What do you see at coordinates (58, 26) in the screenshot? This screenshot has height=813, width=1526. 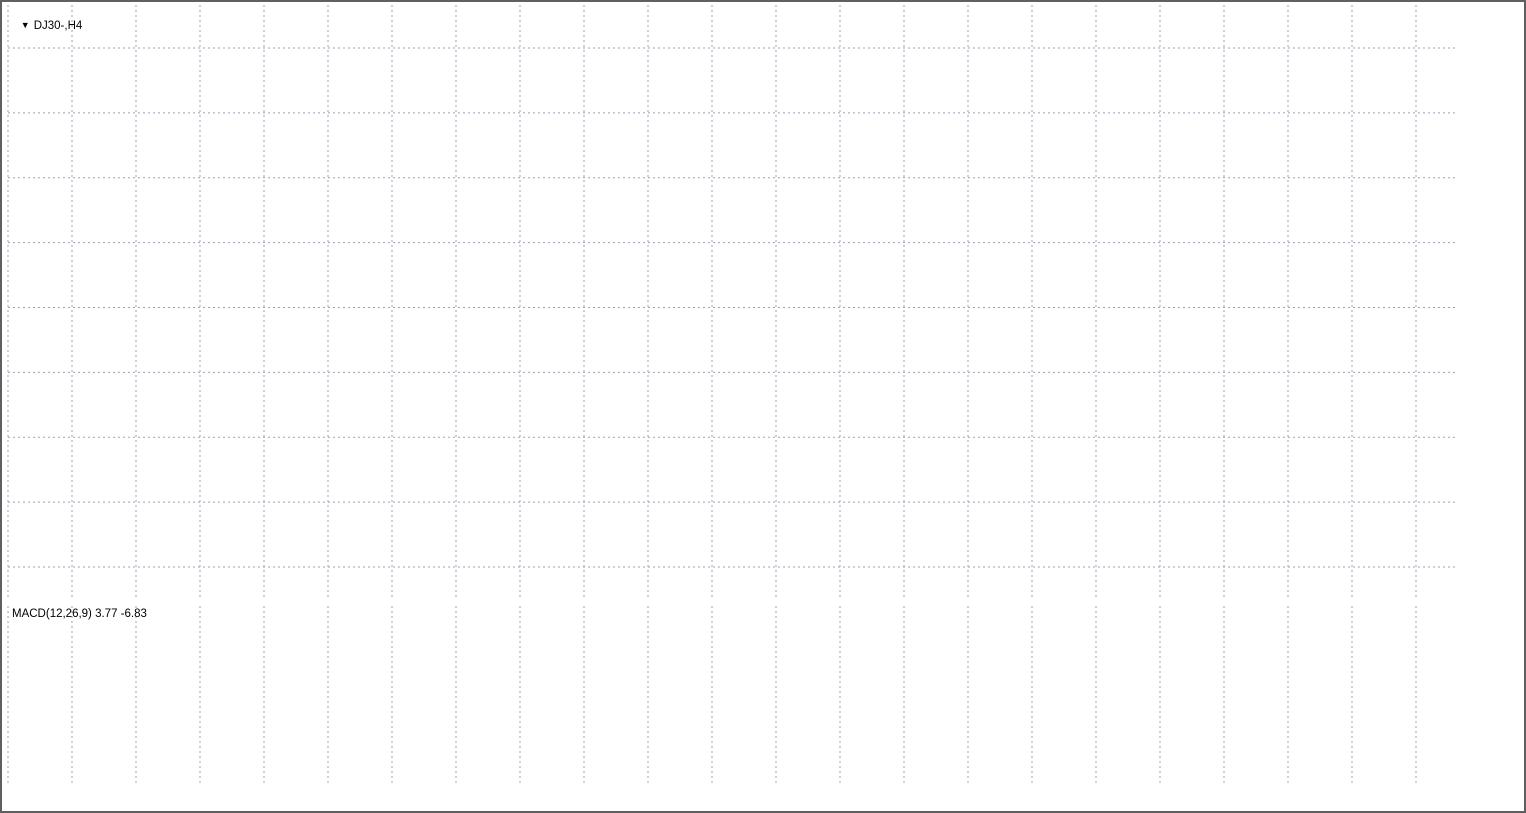 I see `symbol-period-label: DJ30-,H4` at bounding box center [58, 26].